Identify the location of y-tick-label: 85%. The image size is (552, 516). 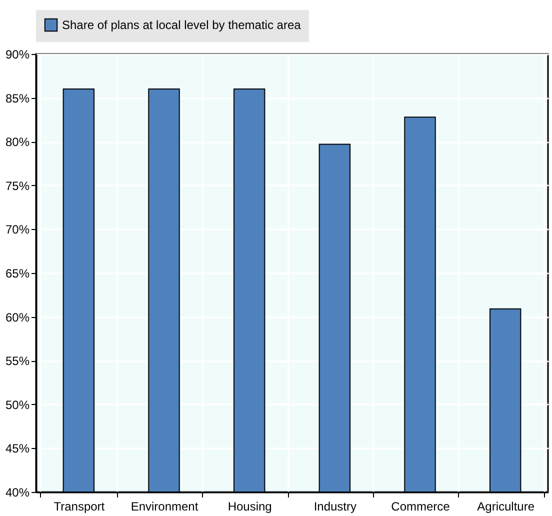
(17, 98).